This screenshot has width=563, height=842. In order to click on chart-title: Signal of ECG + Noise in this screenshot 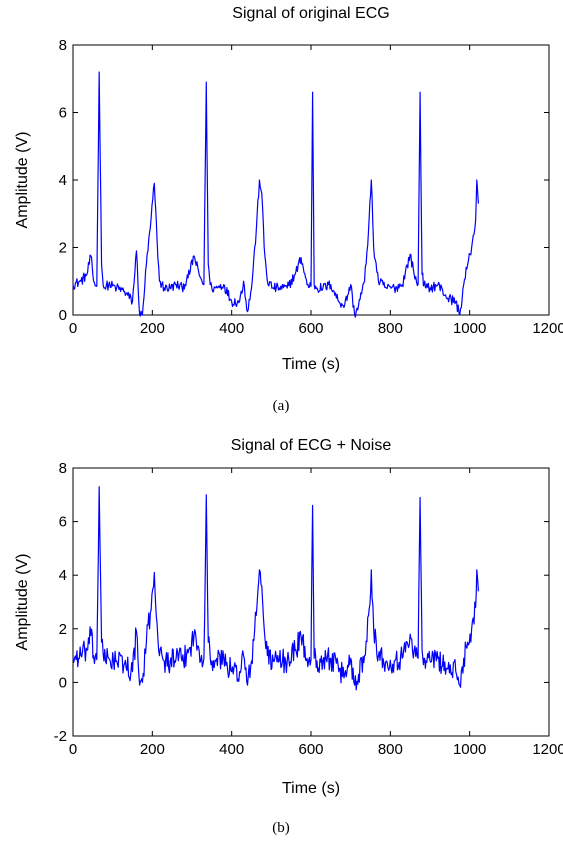, I will do `click(311, 445)`.